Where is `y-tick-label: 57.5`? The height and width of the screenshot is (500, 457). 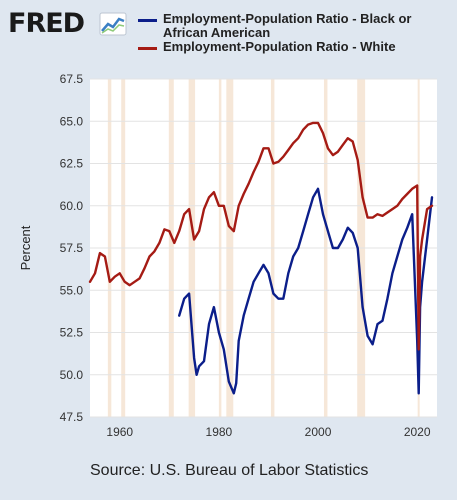
y-tick-label: 57.5 is located at coordinates (72, 248).